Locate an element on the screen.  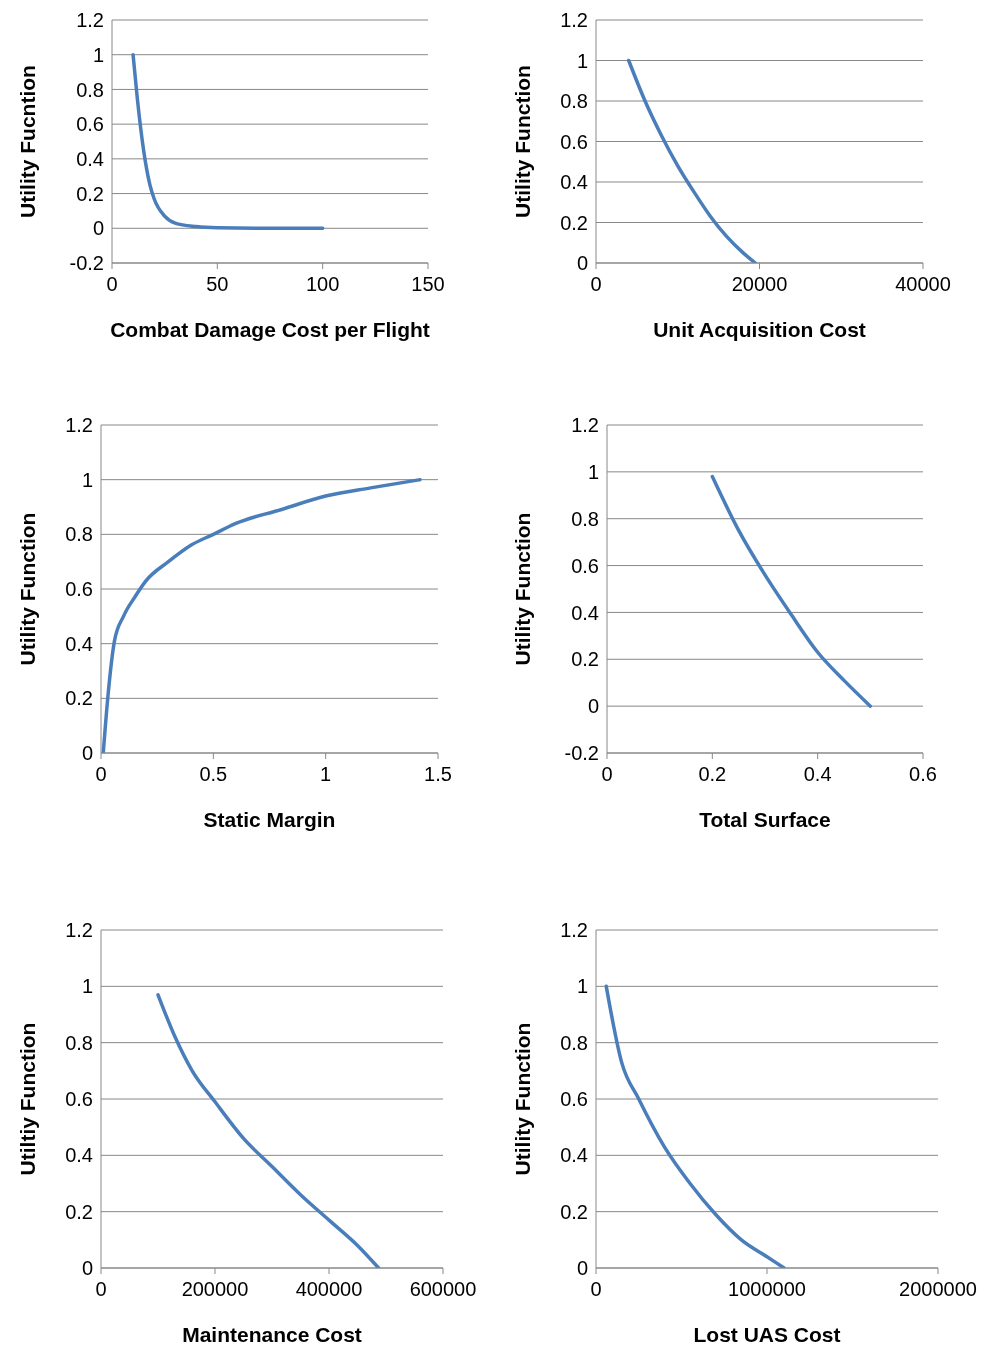
x-tick-label: 0.6 is located at coordinates (923, 774).